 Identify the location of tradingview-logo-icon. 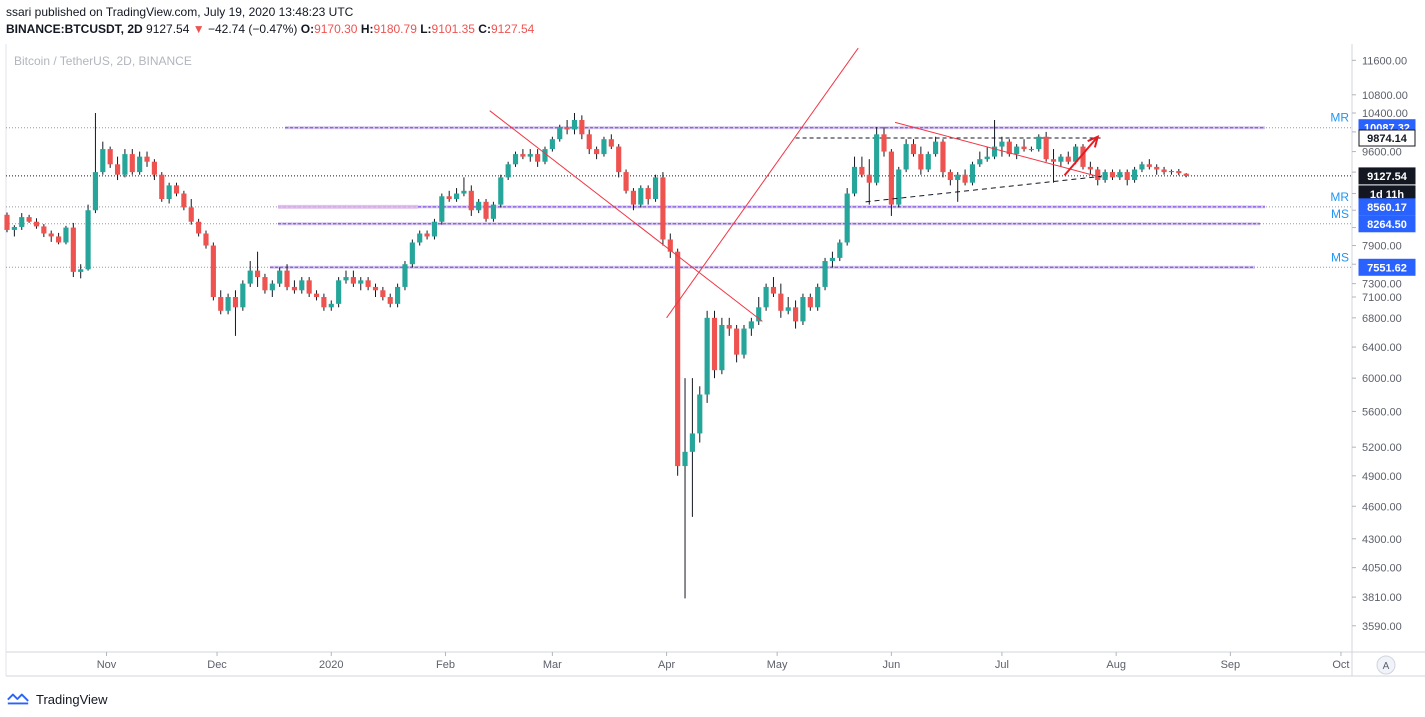
(18, 699).